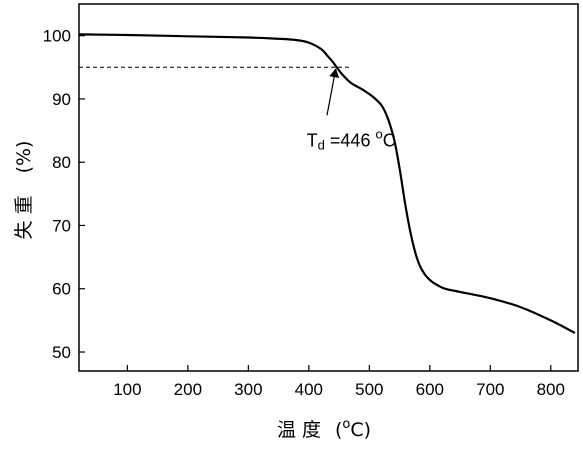  Describe the element at coordinates (551, 389) in the screenshot. I see `x-tick-label: 800` at that location.